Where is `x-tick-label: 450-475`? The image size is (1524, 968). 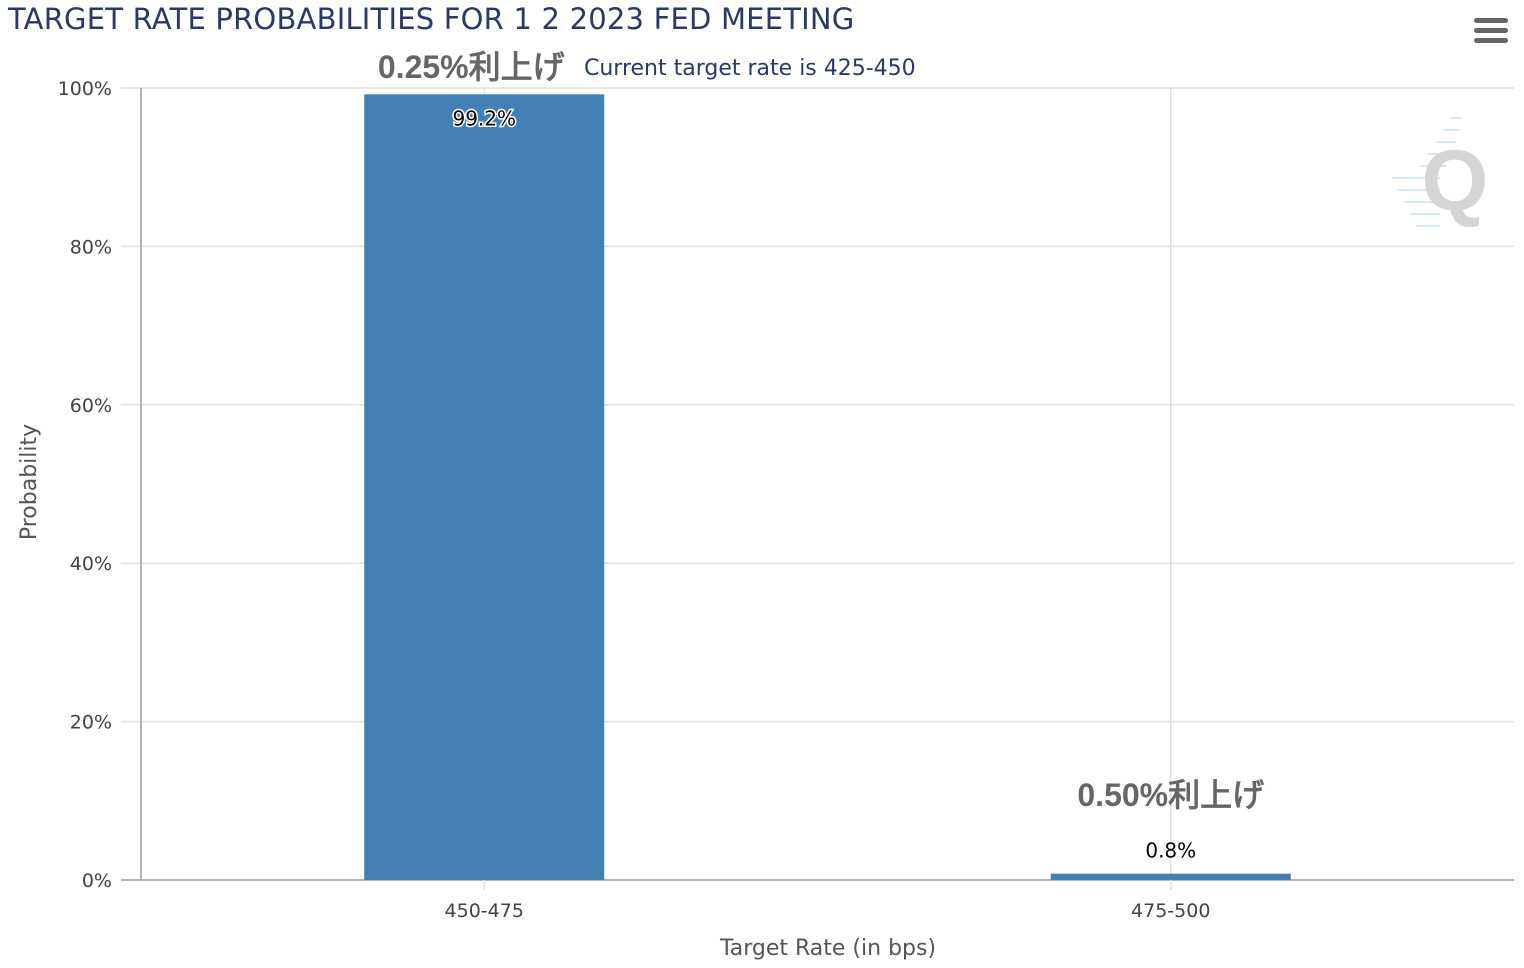
x-tick-label: 450-475 is located at coordinates (484, 911).